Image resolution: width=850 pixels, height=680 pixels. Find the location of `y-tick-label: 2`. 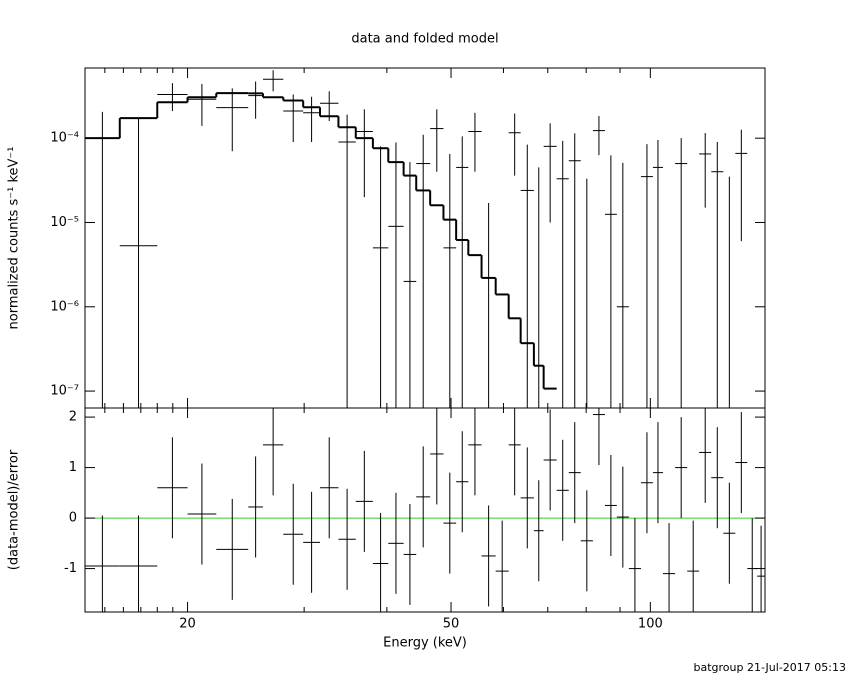

y-tick-label: 2 is located at coordinates (73, 417).